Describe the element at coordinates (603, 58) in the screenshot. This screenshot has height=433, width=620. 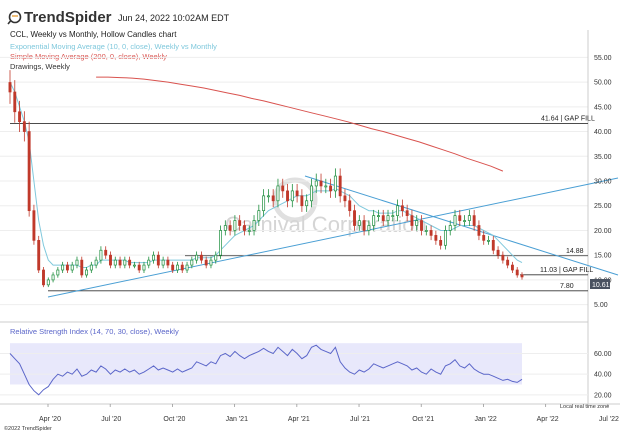
I see `price-tick-label: 55.00` at that location.